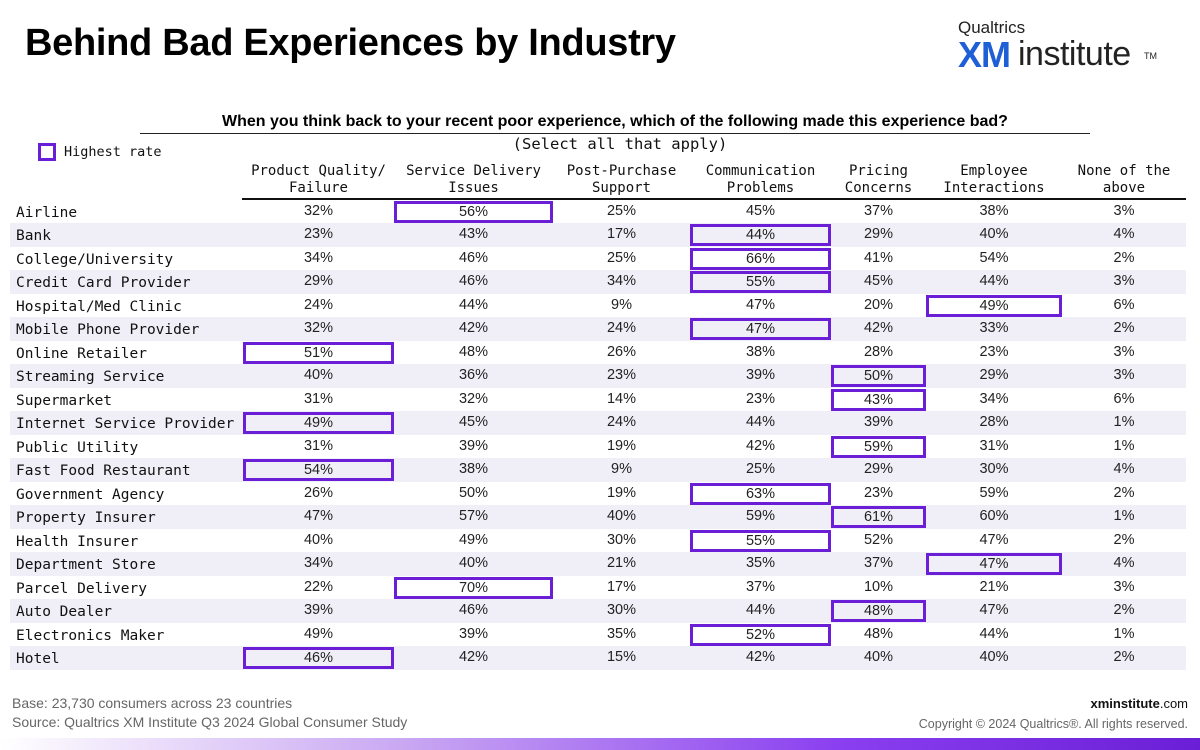  I want to click on table-cell: 50%, so click(473, 492).